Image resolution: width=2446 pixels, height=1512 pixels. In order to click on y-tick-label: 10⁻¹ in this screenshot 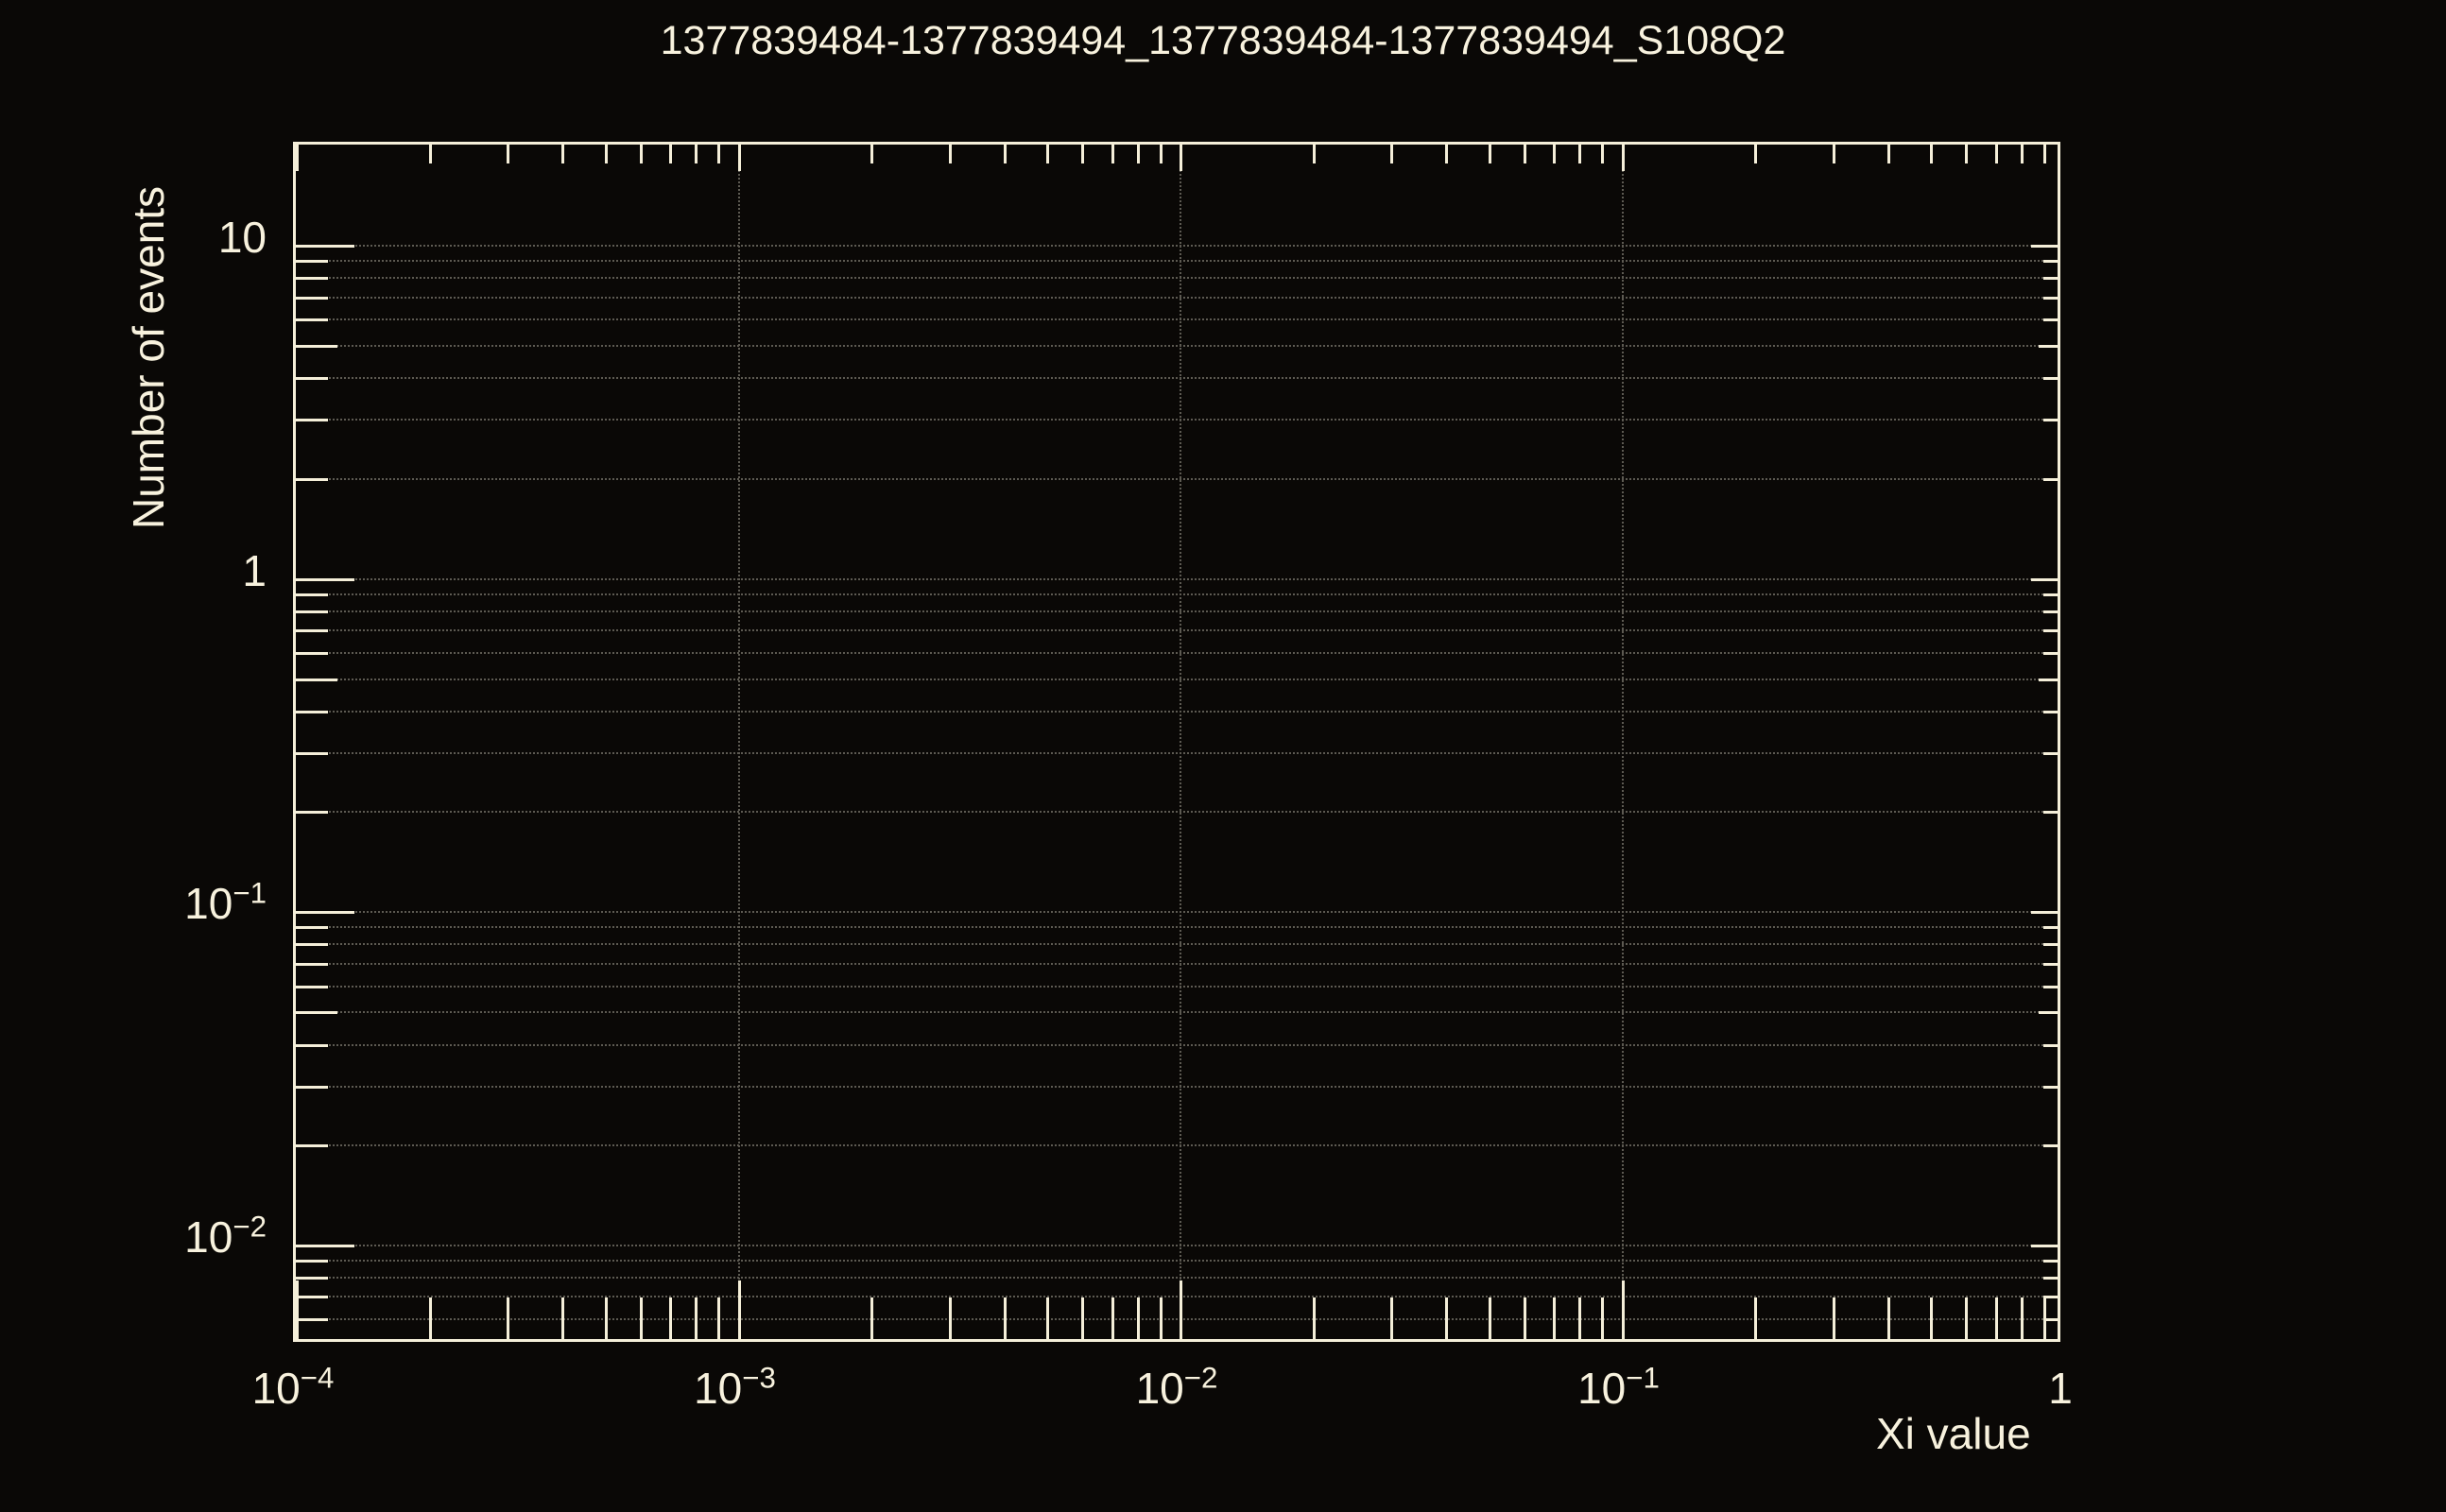, I will do `click(225, 902)`.